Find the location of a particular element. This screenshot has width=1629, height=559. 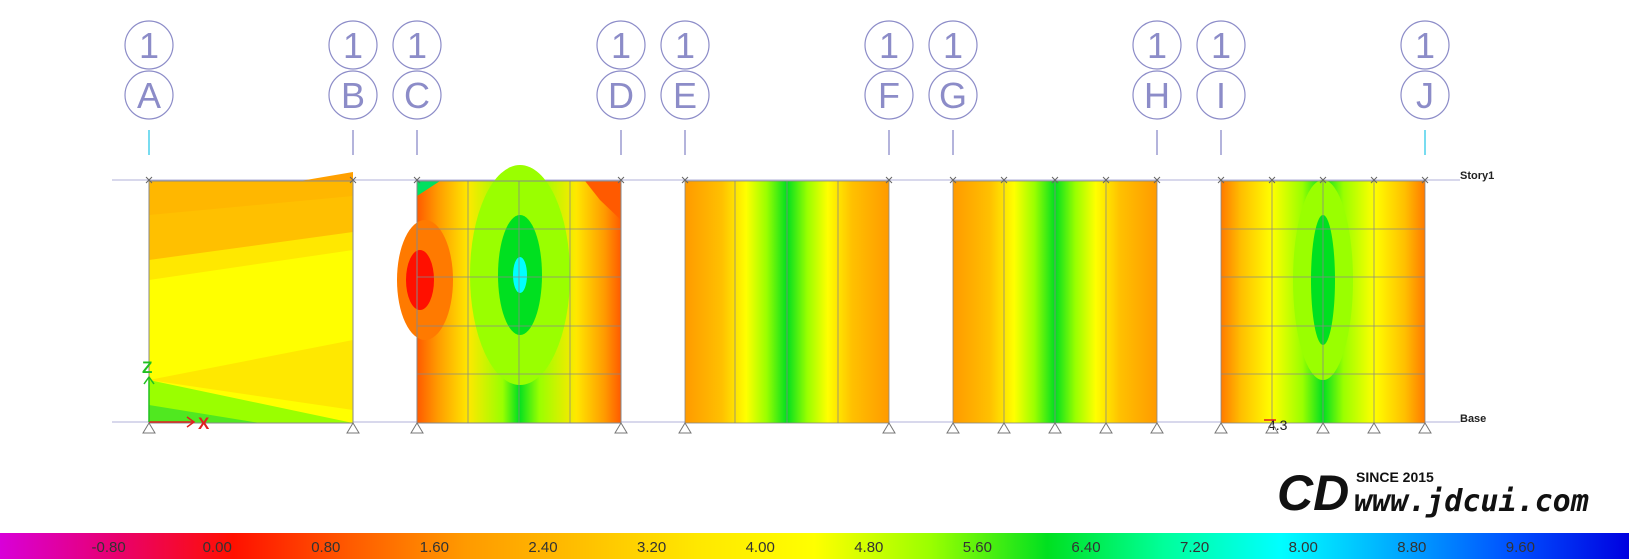

grid-bubble-letter: C is located at coordinates (417, 95).